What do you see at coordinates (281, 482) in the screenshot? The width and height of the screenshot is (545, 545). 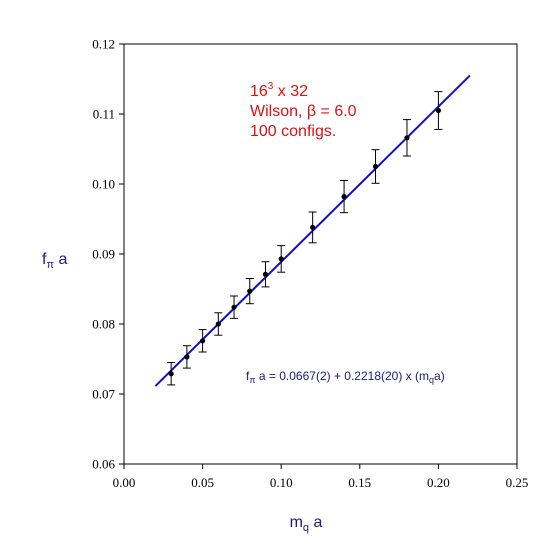 I see `x-tick-label: 0.10` at bounding box center [281, 482].